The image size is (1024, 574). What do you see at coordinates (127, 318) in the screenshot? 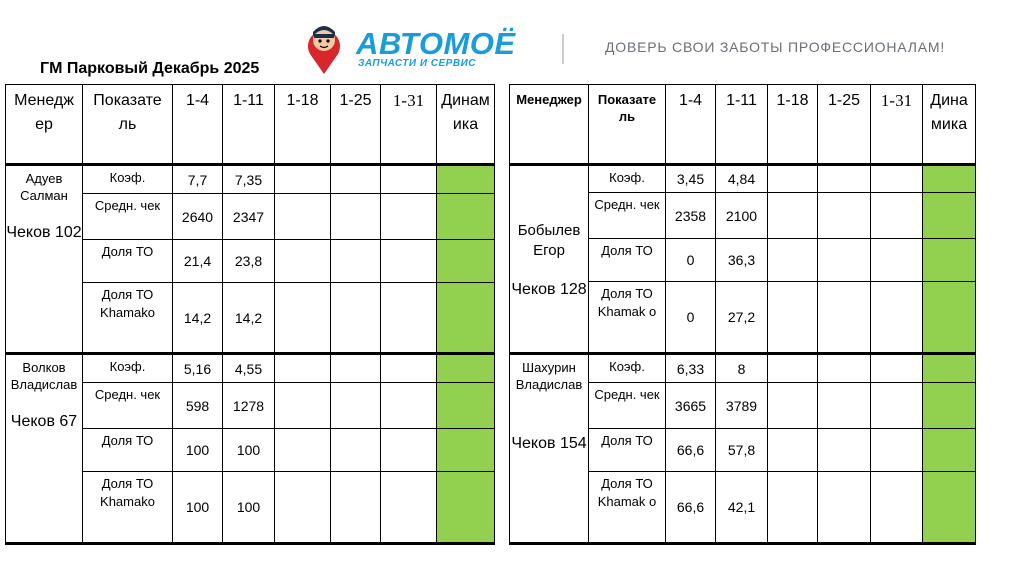
I see `indicator-label: Доля ТО Khamako` at bounding box center [127, 318].